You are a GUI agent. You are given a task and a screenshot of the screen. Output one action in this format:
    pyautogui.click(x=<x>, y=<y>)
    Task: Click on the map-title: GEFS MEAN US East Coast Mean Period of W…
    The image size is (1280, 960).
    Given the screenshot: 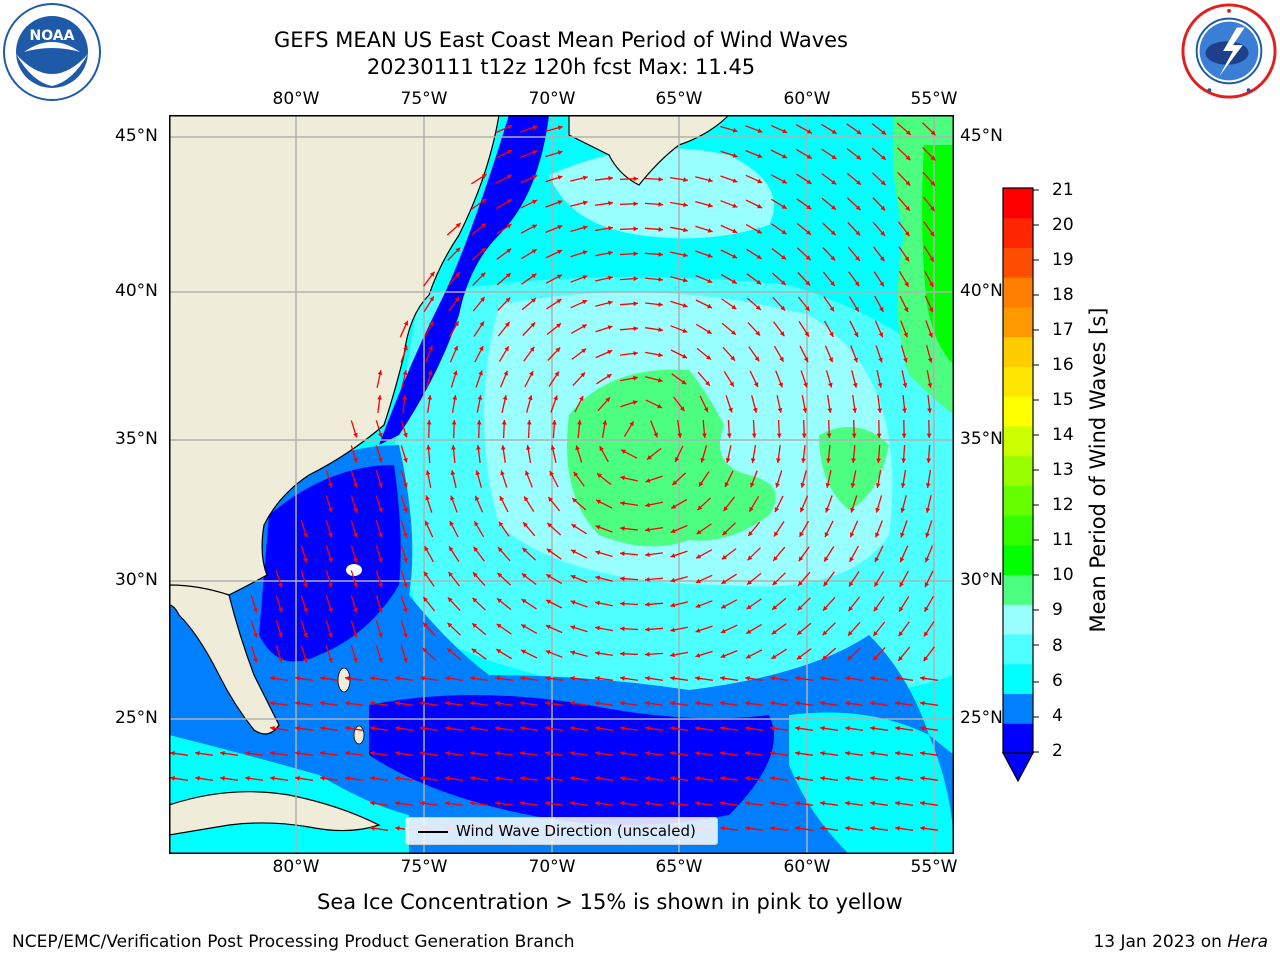 What is the action you would take?
    pyautogui.click(x=561, y=40)
    